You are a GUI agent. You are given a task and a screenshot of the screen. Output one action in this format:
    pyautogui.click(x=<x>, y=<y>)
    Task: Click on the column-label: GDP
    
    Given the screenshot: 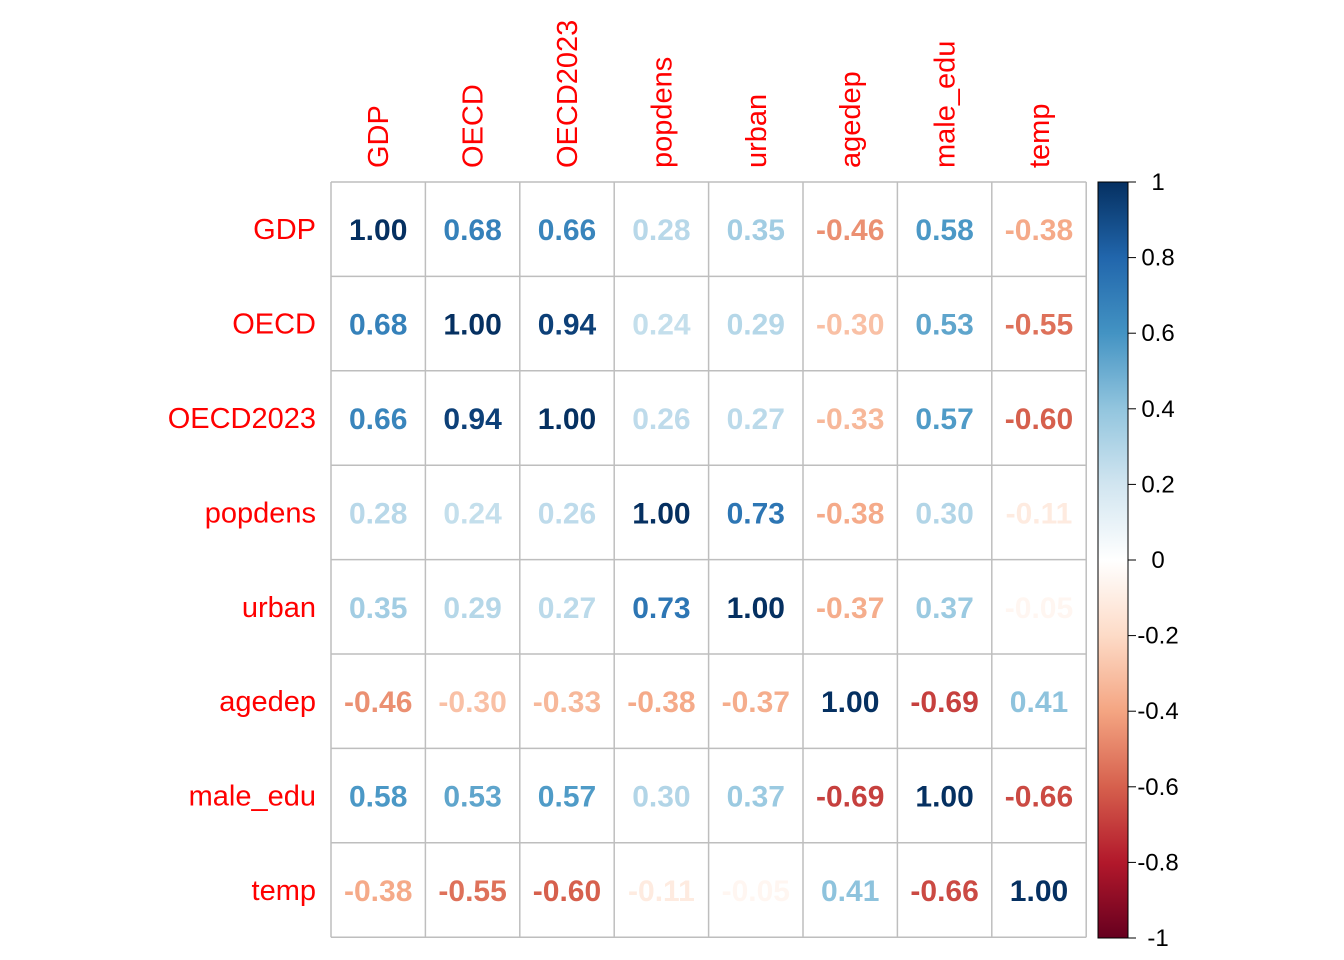 What is the action you would take?
    pyautogui.click(x=379, y=136)
    